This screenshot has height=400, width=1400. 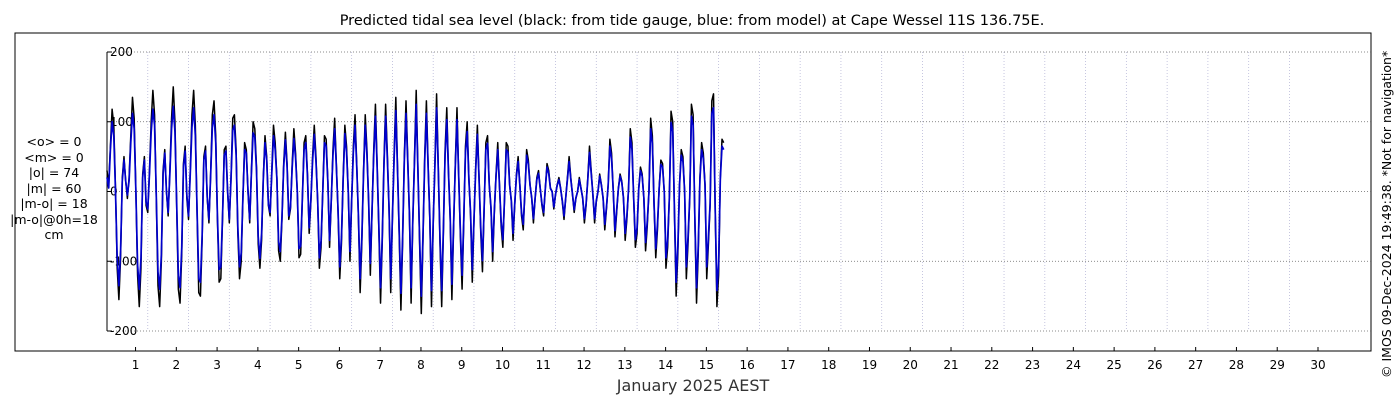 What do you see at coordinates (1154, 365) in the screenshot?
I see `x-tick-label: 26` at bounding box center [1154, 365].